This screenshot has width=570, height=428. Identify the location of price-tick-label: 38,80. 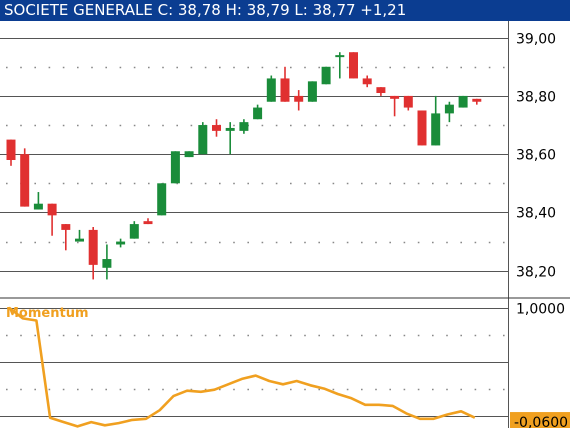
(536, 98).